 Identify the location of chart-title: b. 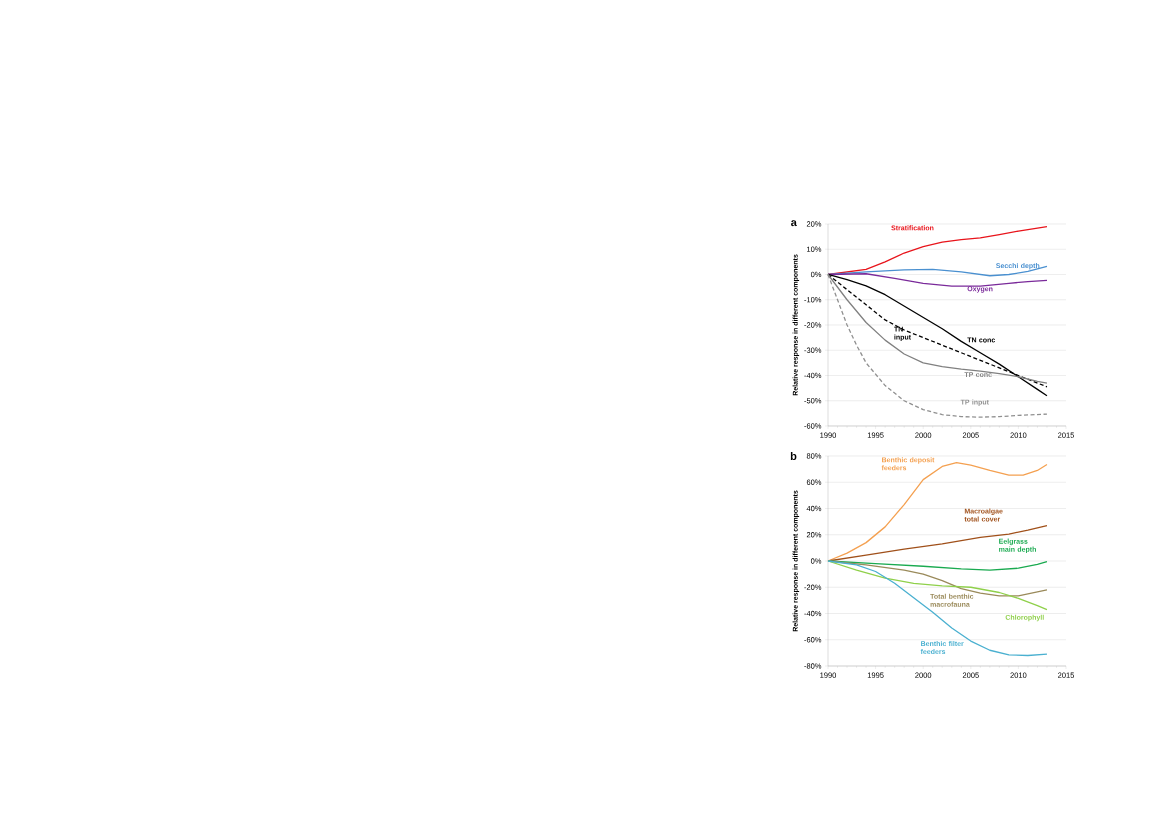
(793, 456).